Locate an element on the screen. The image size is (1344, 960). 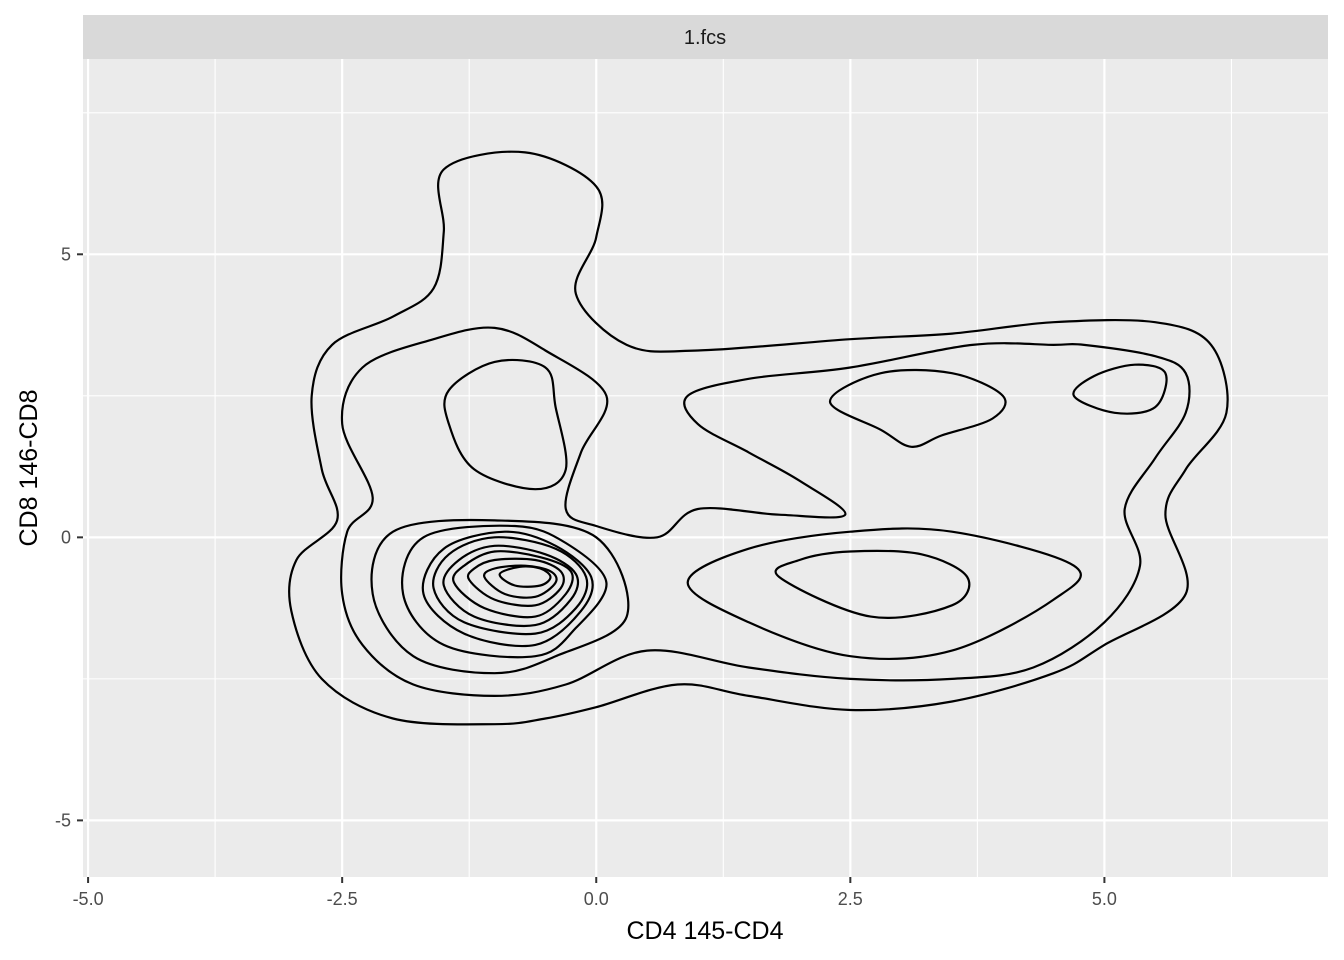
x-tick-label: -5.0 is located at coordinates (88, 899).